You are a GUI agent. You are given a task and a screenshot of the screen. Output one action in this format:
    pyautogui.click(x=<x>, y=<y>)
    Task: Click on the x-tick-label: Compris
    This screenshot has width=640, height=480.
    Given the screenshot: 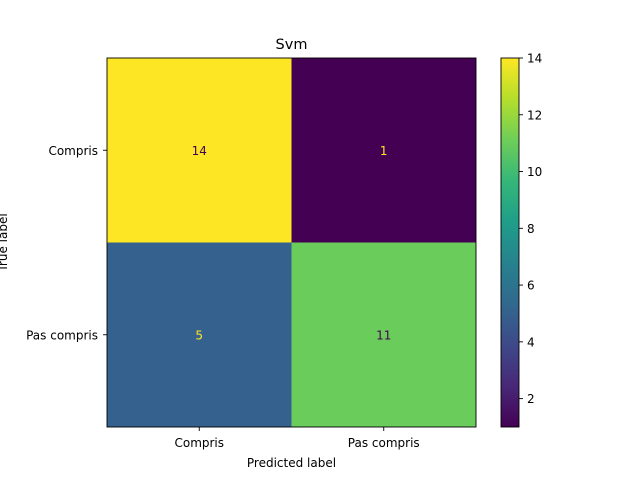 What is the action you would take?
    pyautogui.click(x=199, y=443)
    